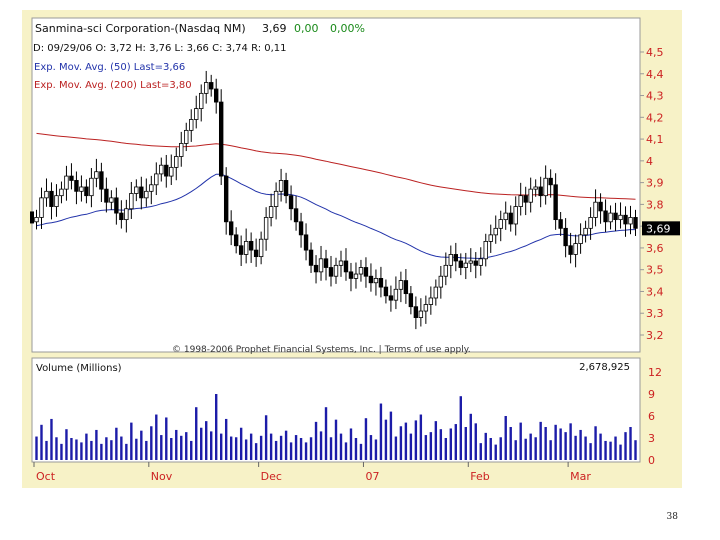 This screenshot has height=540, width=720. Describe the element at coordinates (651, 438) in the screenshot. I see `volume-tick-label: 3` at that location.